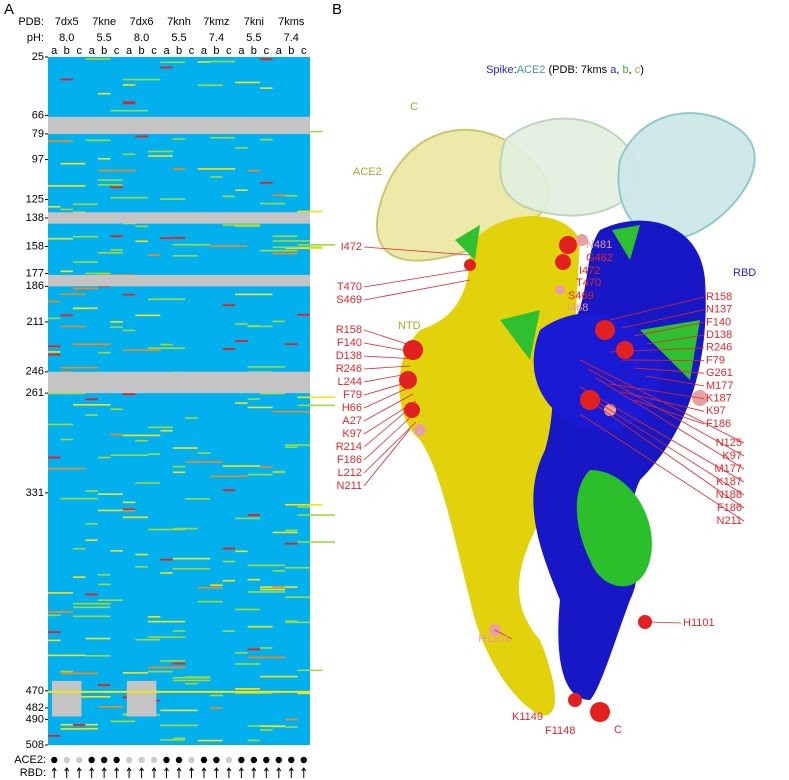  Describe the element at coordinates (38, 115) in the screenshot. I see `residue-label: 66` at that location.